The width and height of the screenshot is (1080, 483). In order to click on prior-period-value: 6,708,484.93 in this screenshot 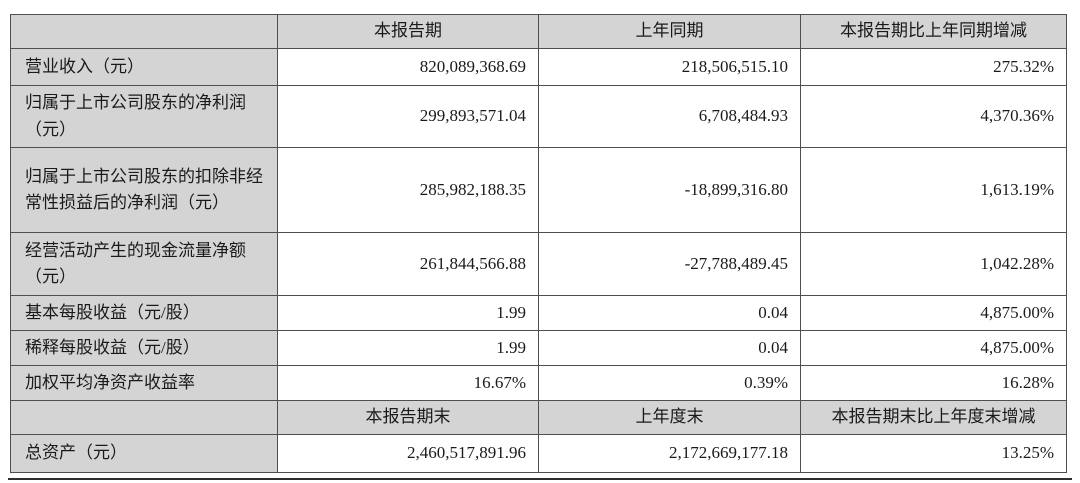, I will do `click(669, 116)`.